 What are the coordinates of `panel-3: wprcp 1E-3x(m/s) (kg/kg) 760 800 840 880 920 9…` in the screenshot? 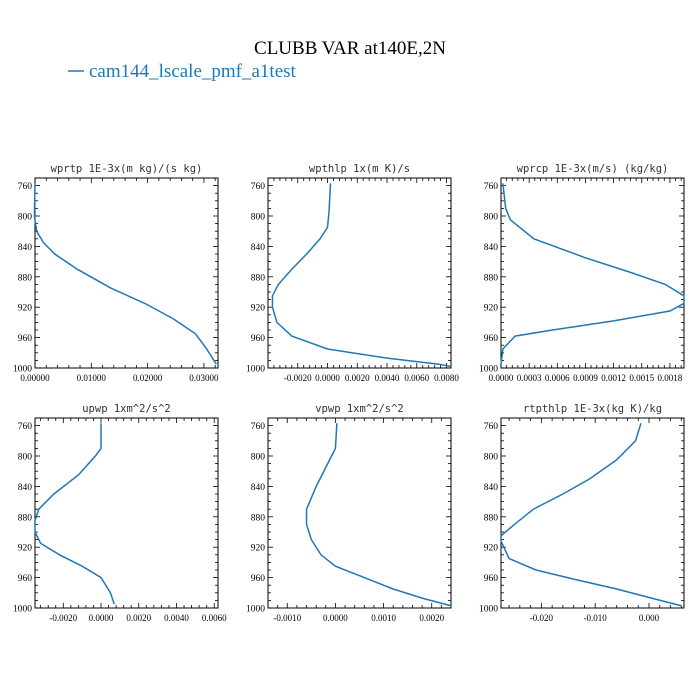 It's located at (582, 273).